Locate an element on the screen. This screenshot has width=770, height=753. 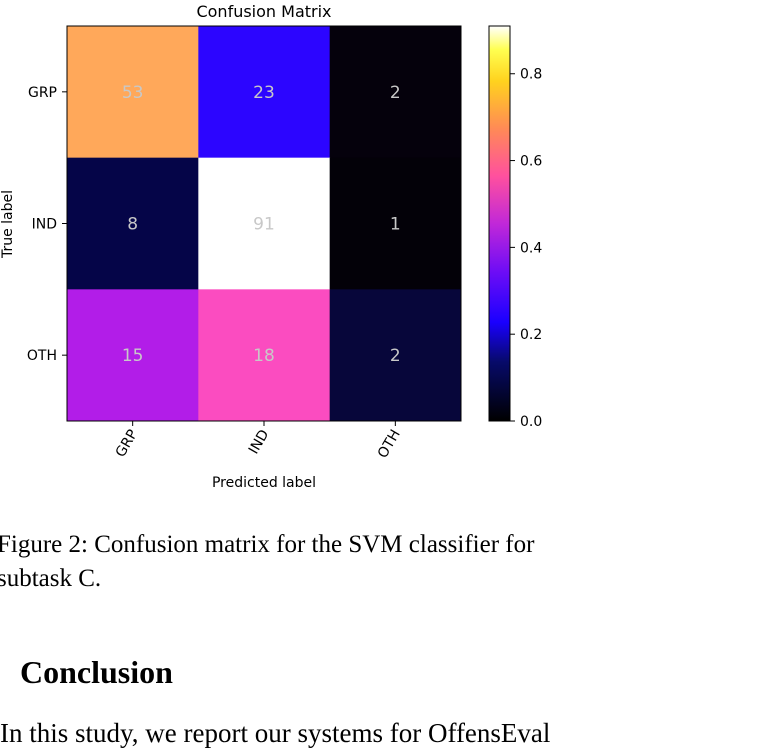
y-axis: GRP IND OTH is located at coordinates (47, 224).